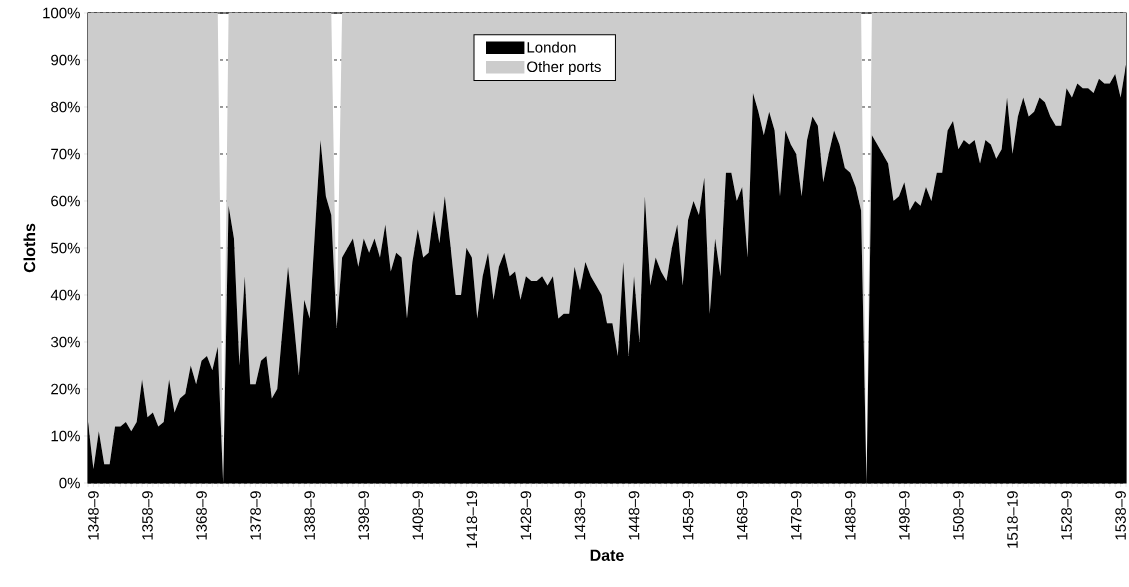 The width and height of the screenshot is (1129, 587). What do you see at coordinates (65, 436) in the screenshot?
I see `y-tick-label: 10%` at bounding box center [65, 436].